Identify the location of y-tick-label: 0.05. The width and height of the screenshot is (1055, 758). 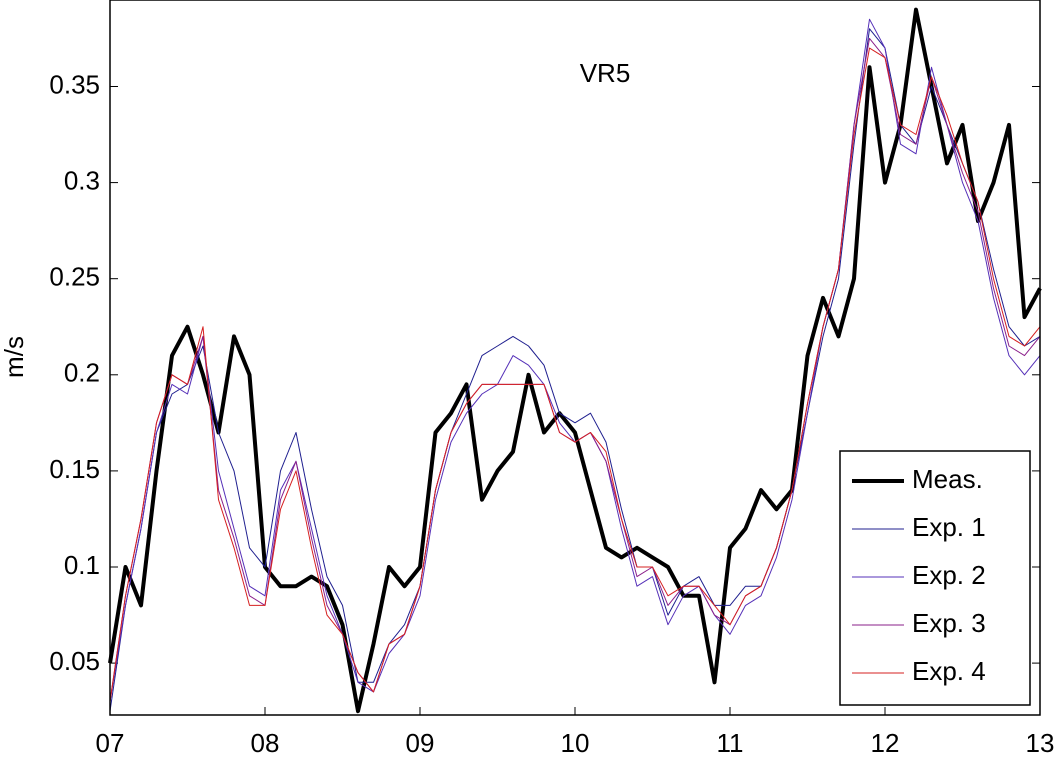
(74, 661).